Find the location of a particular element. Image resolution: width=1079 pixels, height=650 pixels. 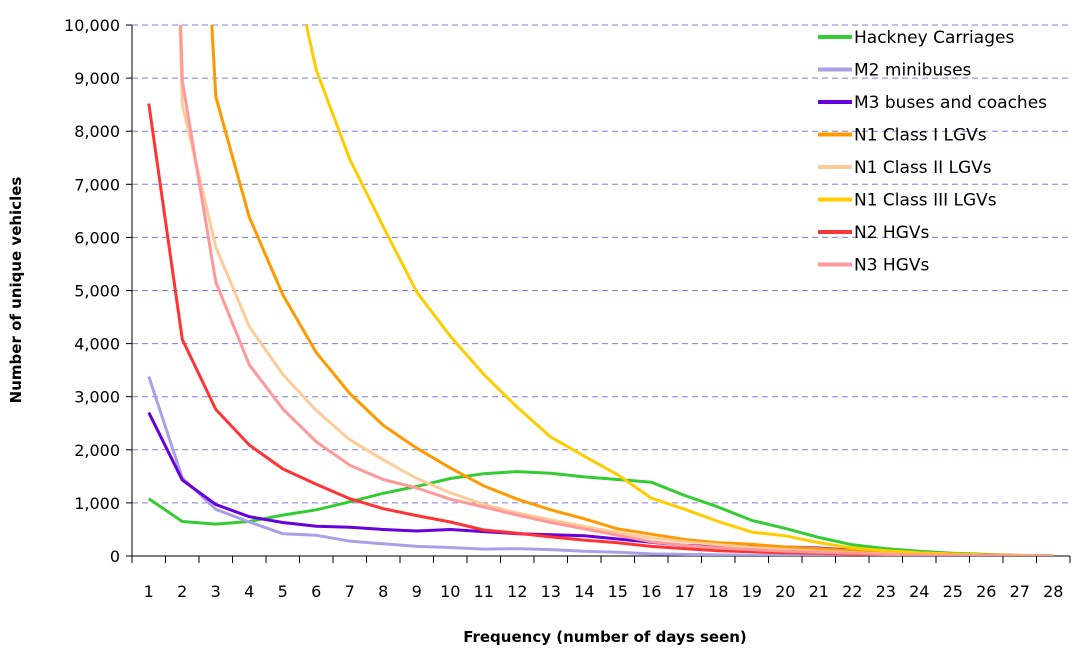

legend-item: N3 HGVs is located at coordinates (874, 266).